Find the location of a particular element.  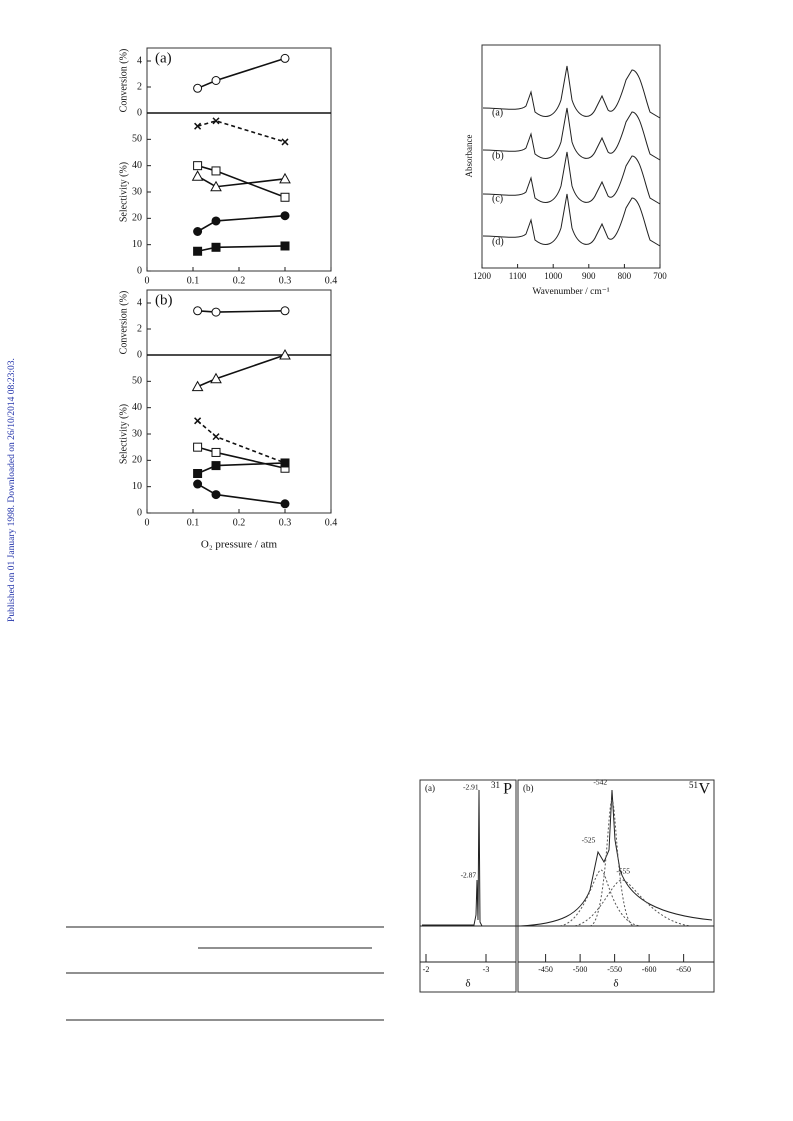

nmr-figure is located at coordinates (567, 886).